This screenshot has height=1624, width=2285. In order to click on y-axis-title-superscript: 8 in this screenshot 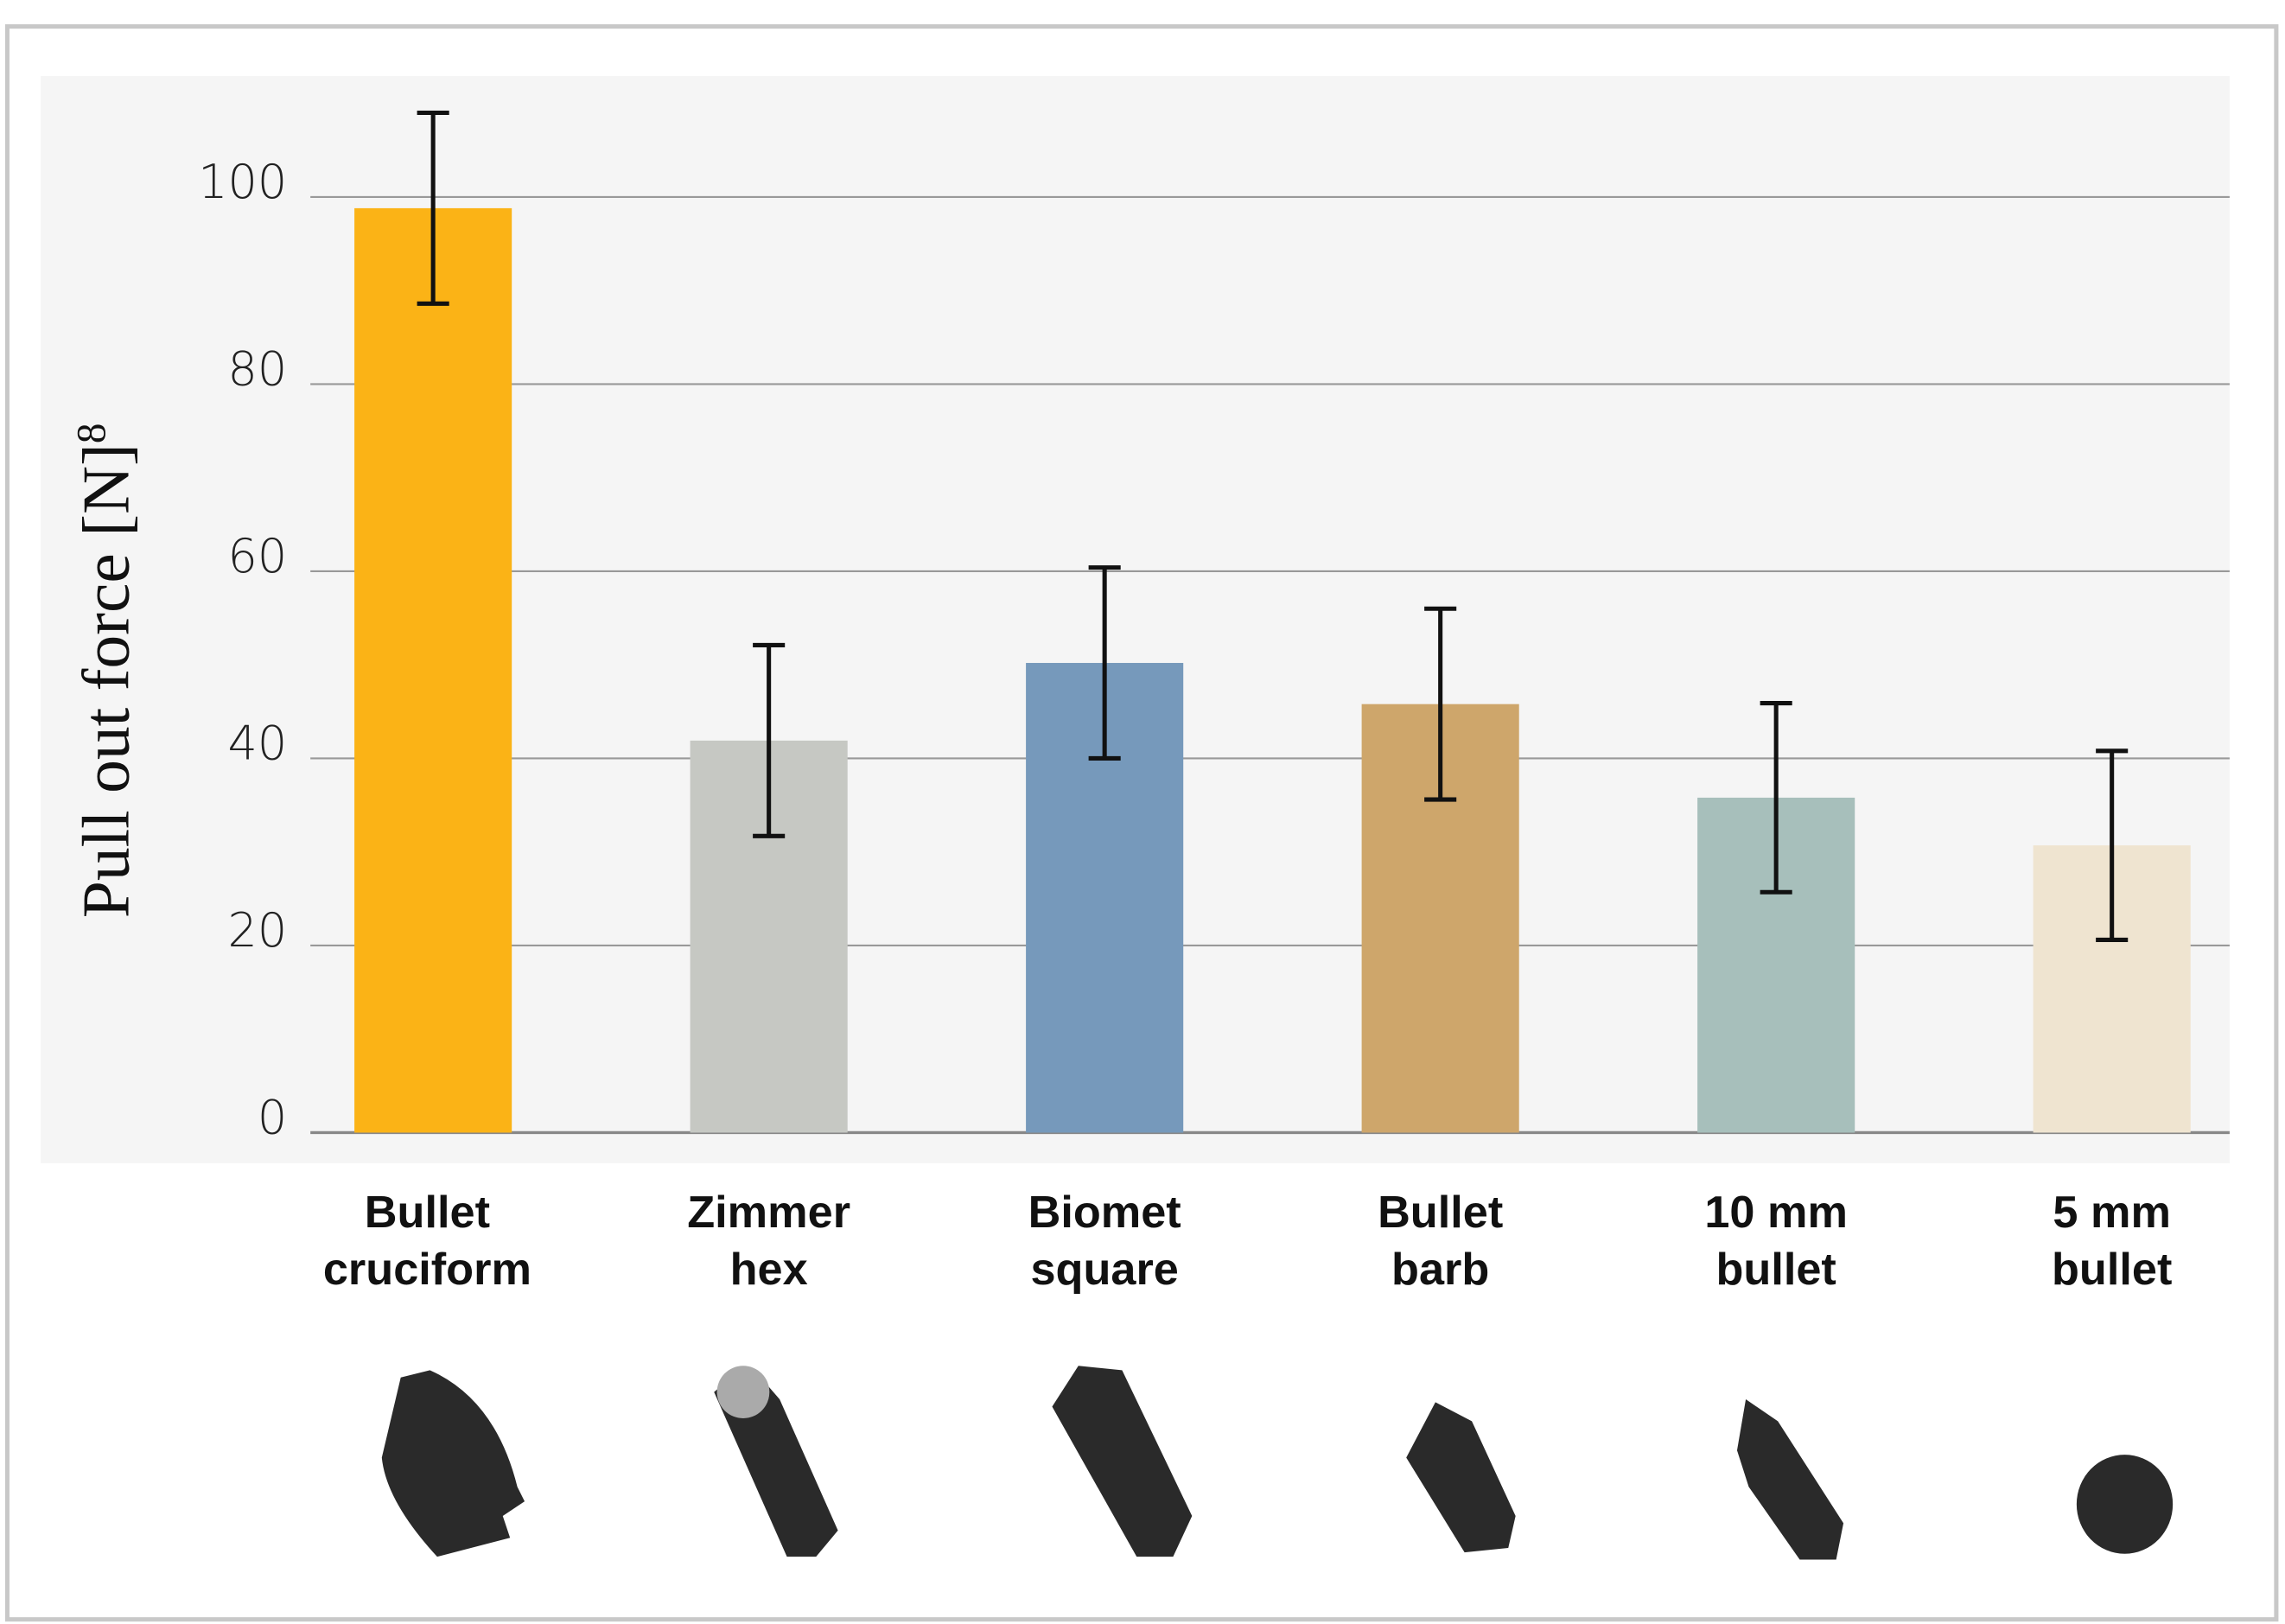, I will do `click(91, 434)`.